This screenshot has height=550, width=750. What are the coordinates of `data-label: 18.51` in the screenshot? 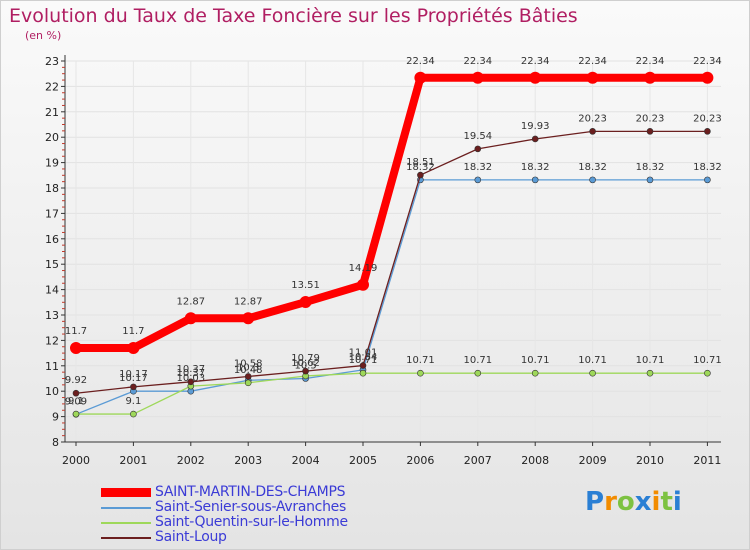 It's located at (420, 162).